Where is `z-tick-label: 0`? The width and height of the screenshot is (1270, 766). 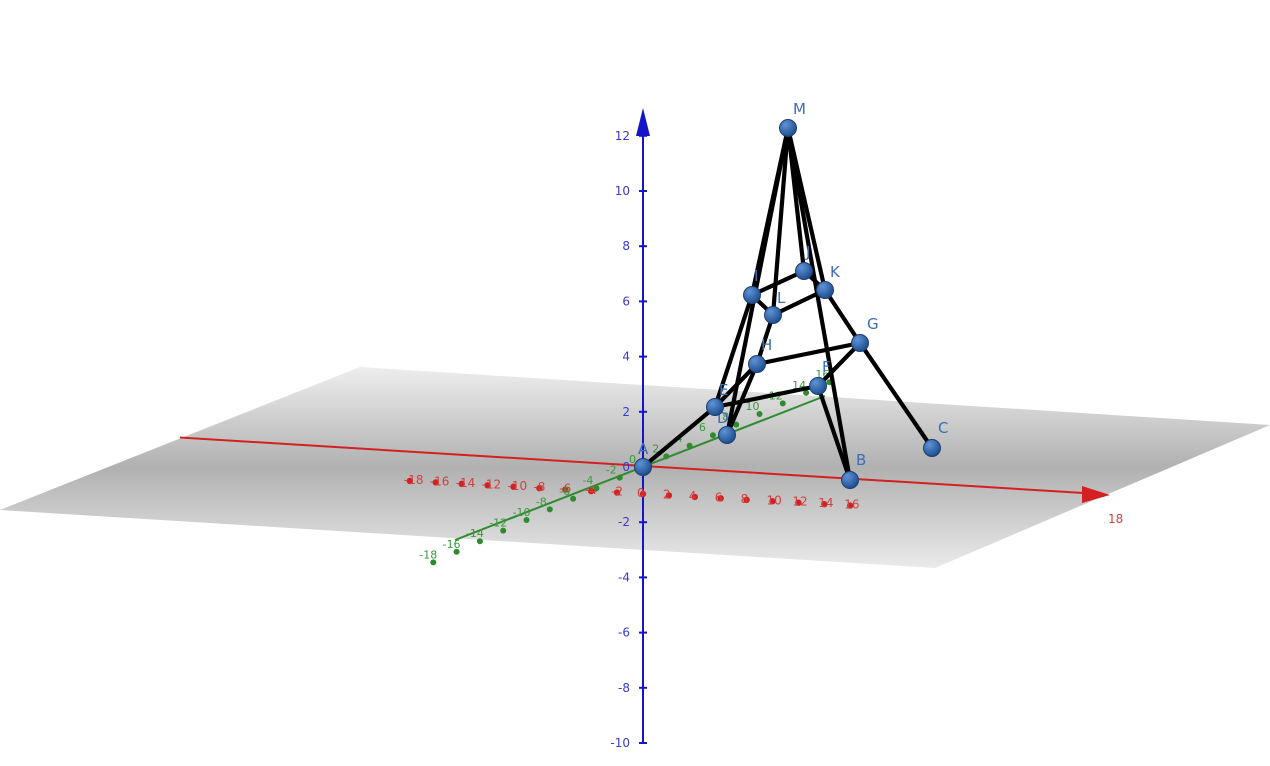 z-tick-label: 0 is located at coordinates (626, 467).